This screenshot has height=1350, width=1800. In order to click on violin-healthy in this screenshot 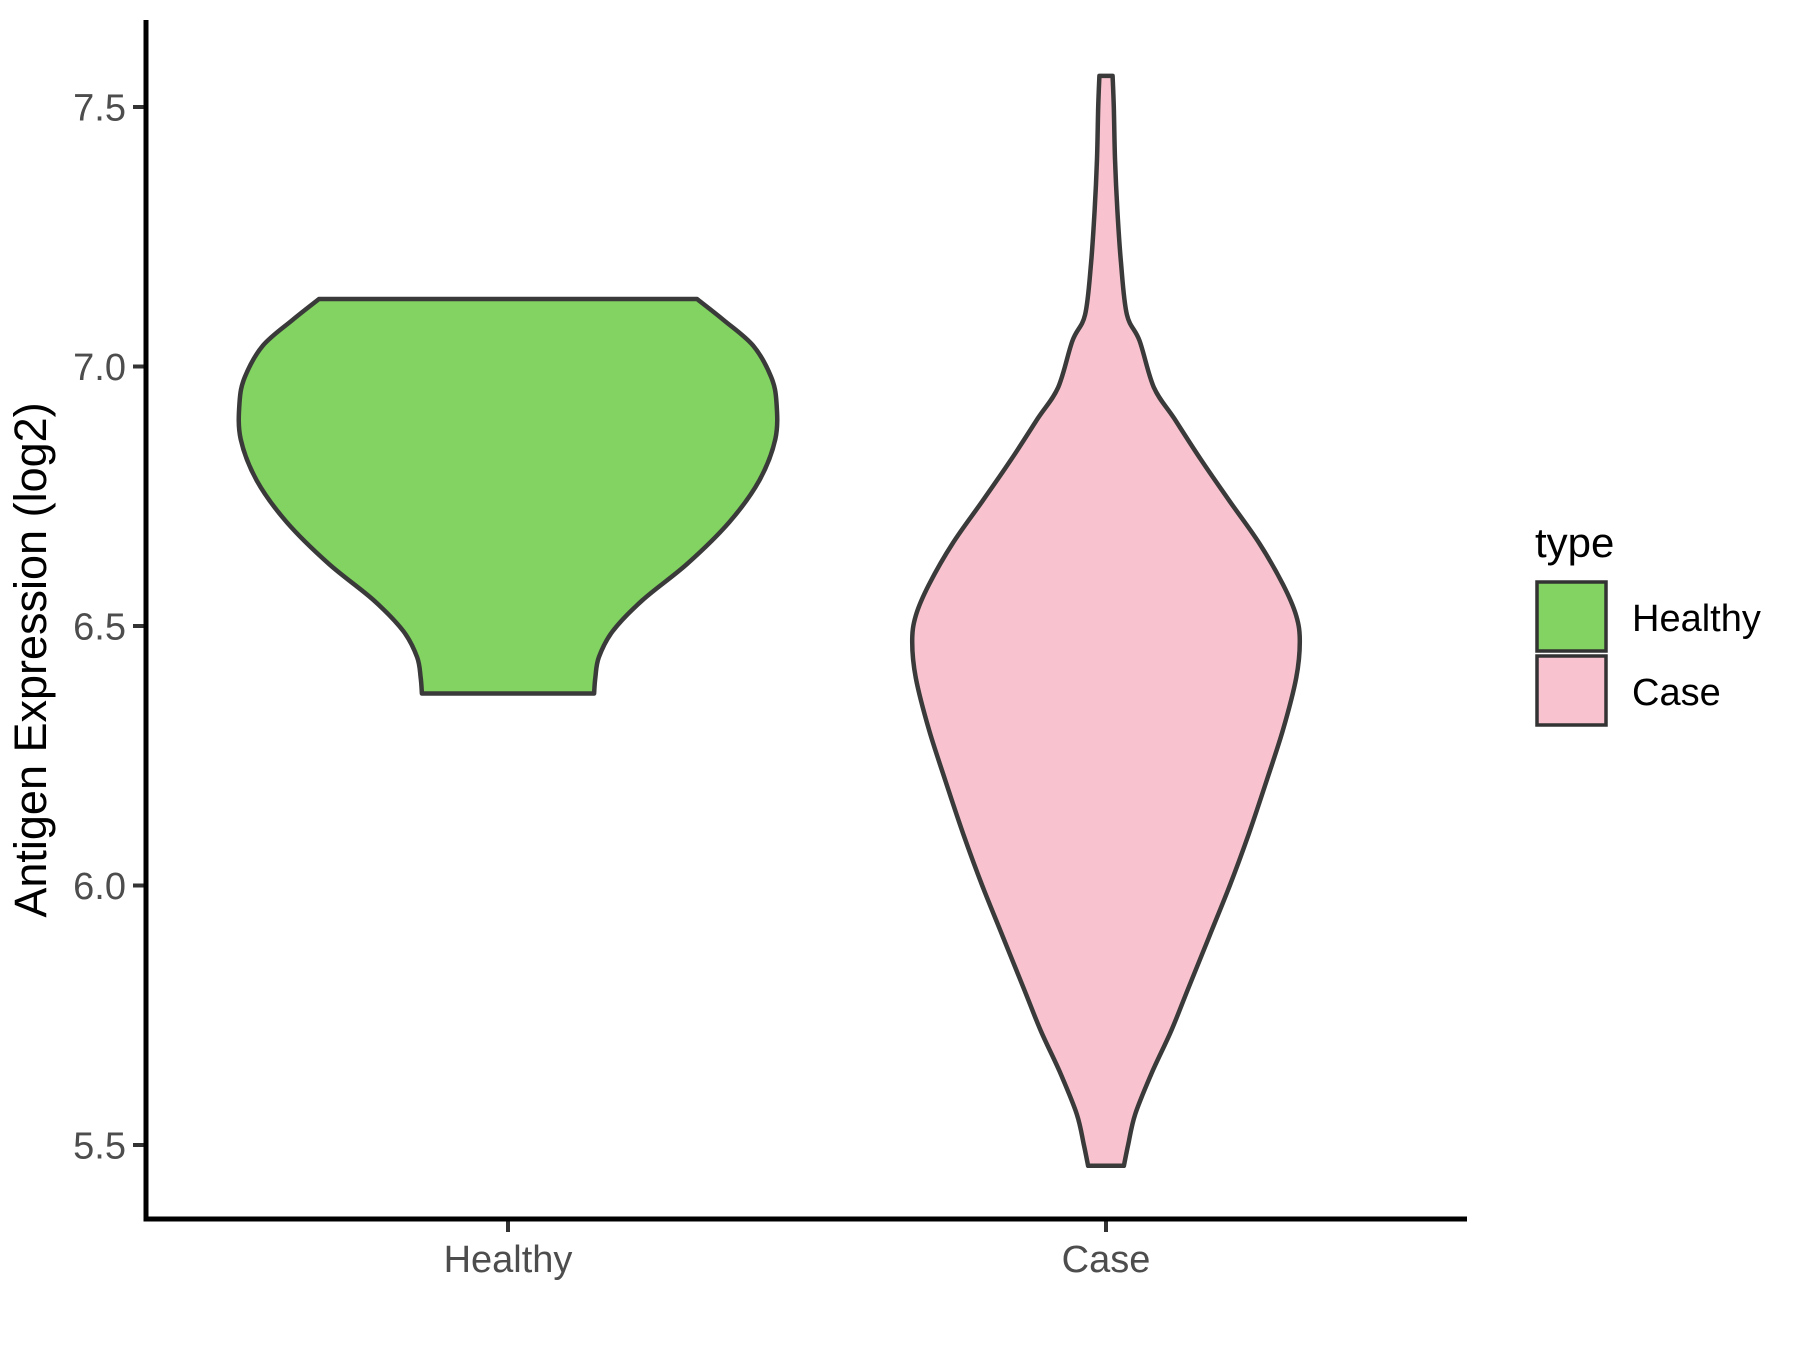, I will do `click(508, 496)`.